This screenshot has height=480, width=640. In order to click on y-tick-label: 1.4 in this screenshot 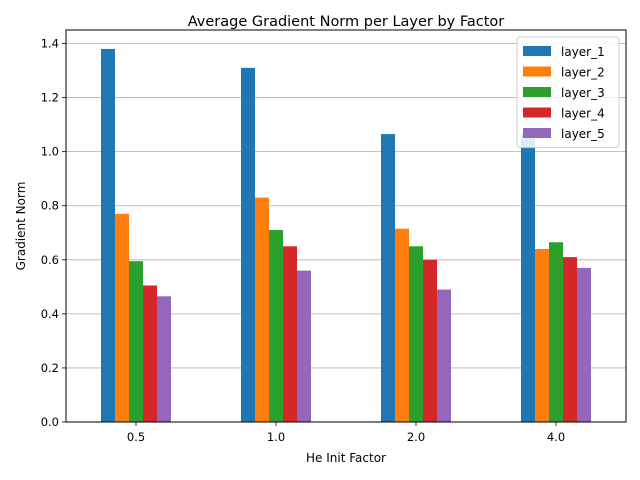, I will do `click(50, 44)`.